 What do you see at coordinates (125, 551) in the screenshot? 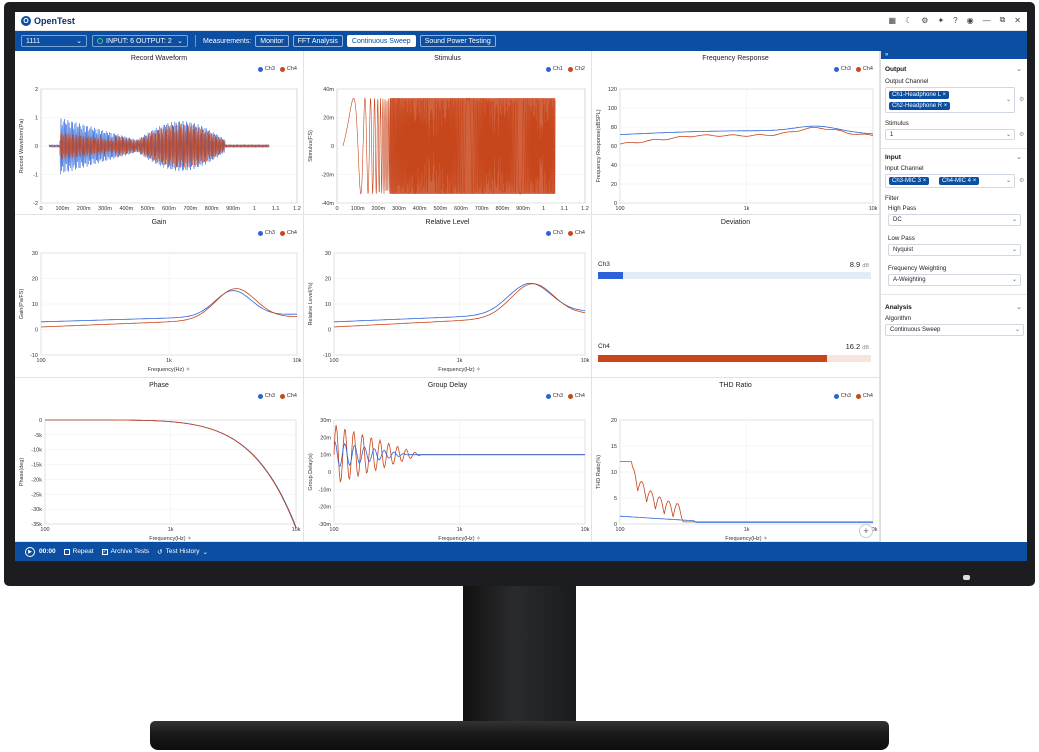
I see `archive-checkbox: ✓ Archive Tests` at bounding box center [125, 551].